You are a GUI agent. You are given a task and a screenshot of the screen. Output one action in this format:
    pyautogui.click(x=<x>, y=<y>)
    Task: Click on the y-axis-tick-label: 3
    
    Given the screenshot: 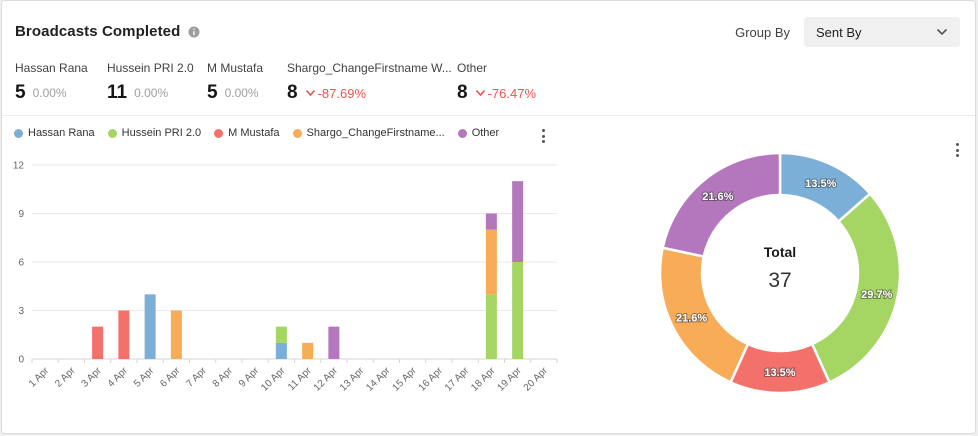 What is the action you would take?
    pyautogui.click(x=21, y=311)
    